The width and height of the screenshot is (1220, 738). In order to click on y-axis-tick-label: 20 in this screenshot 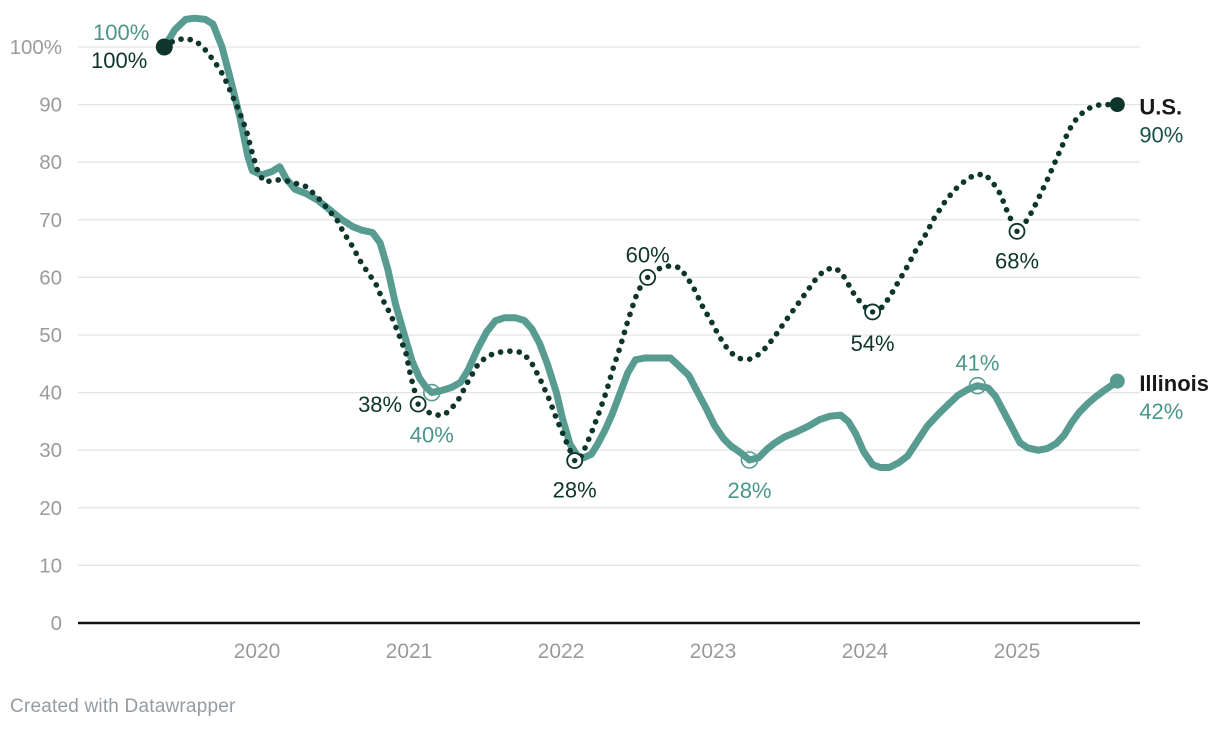, I will do `click(50, 508)`.